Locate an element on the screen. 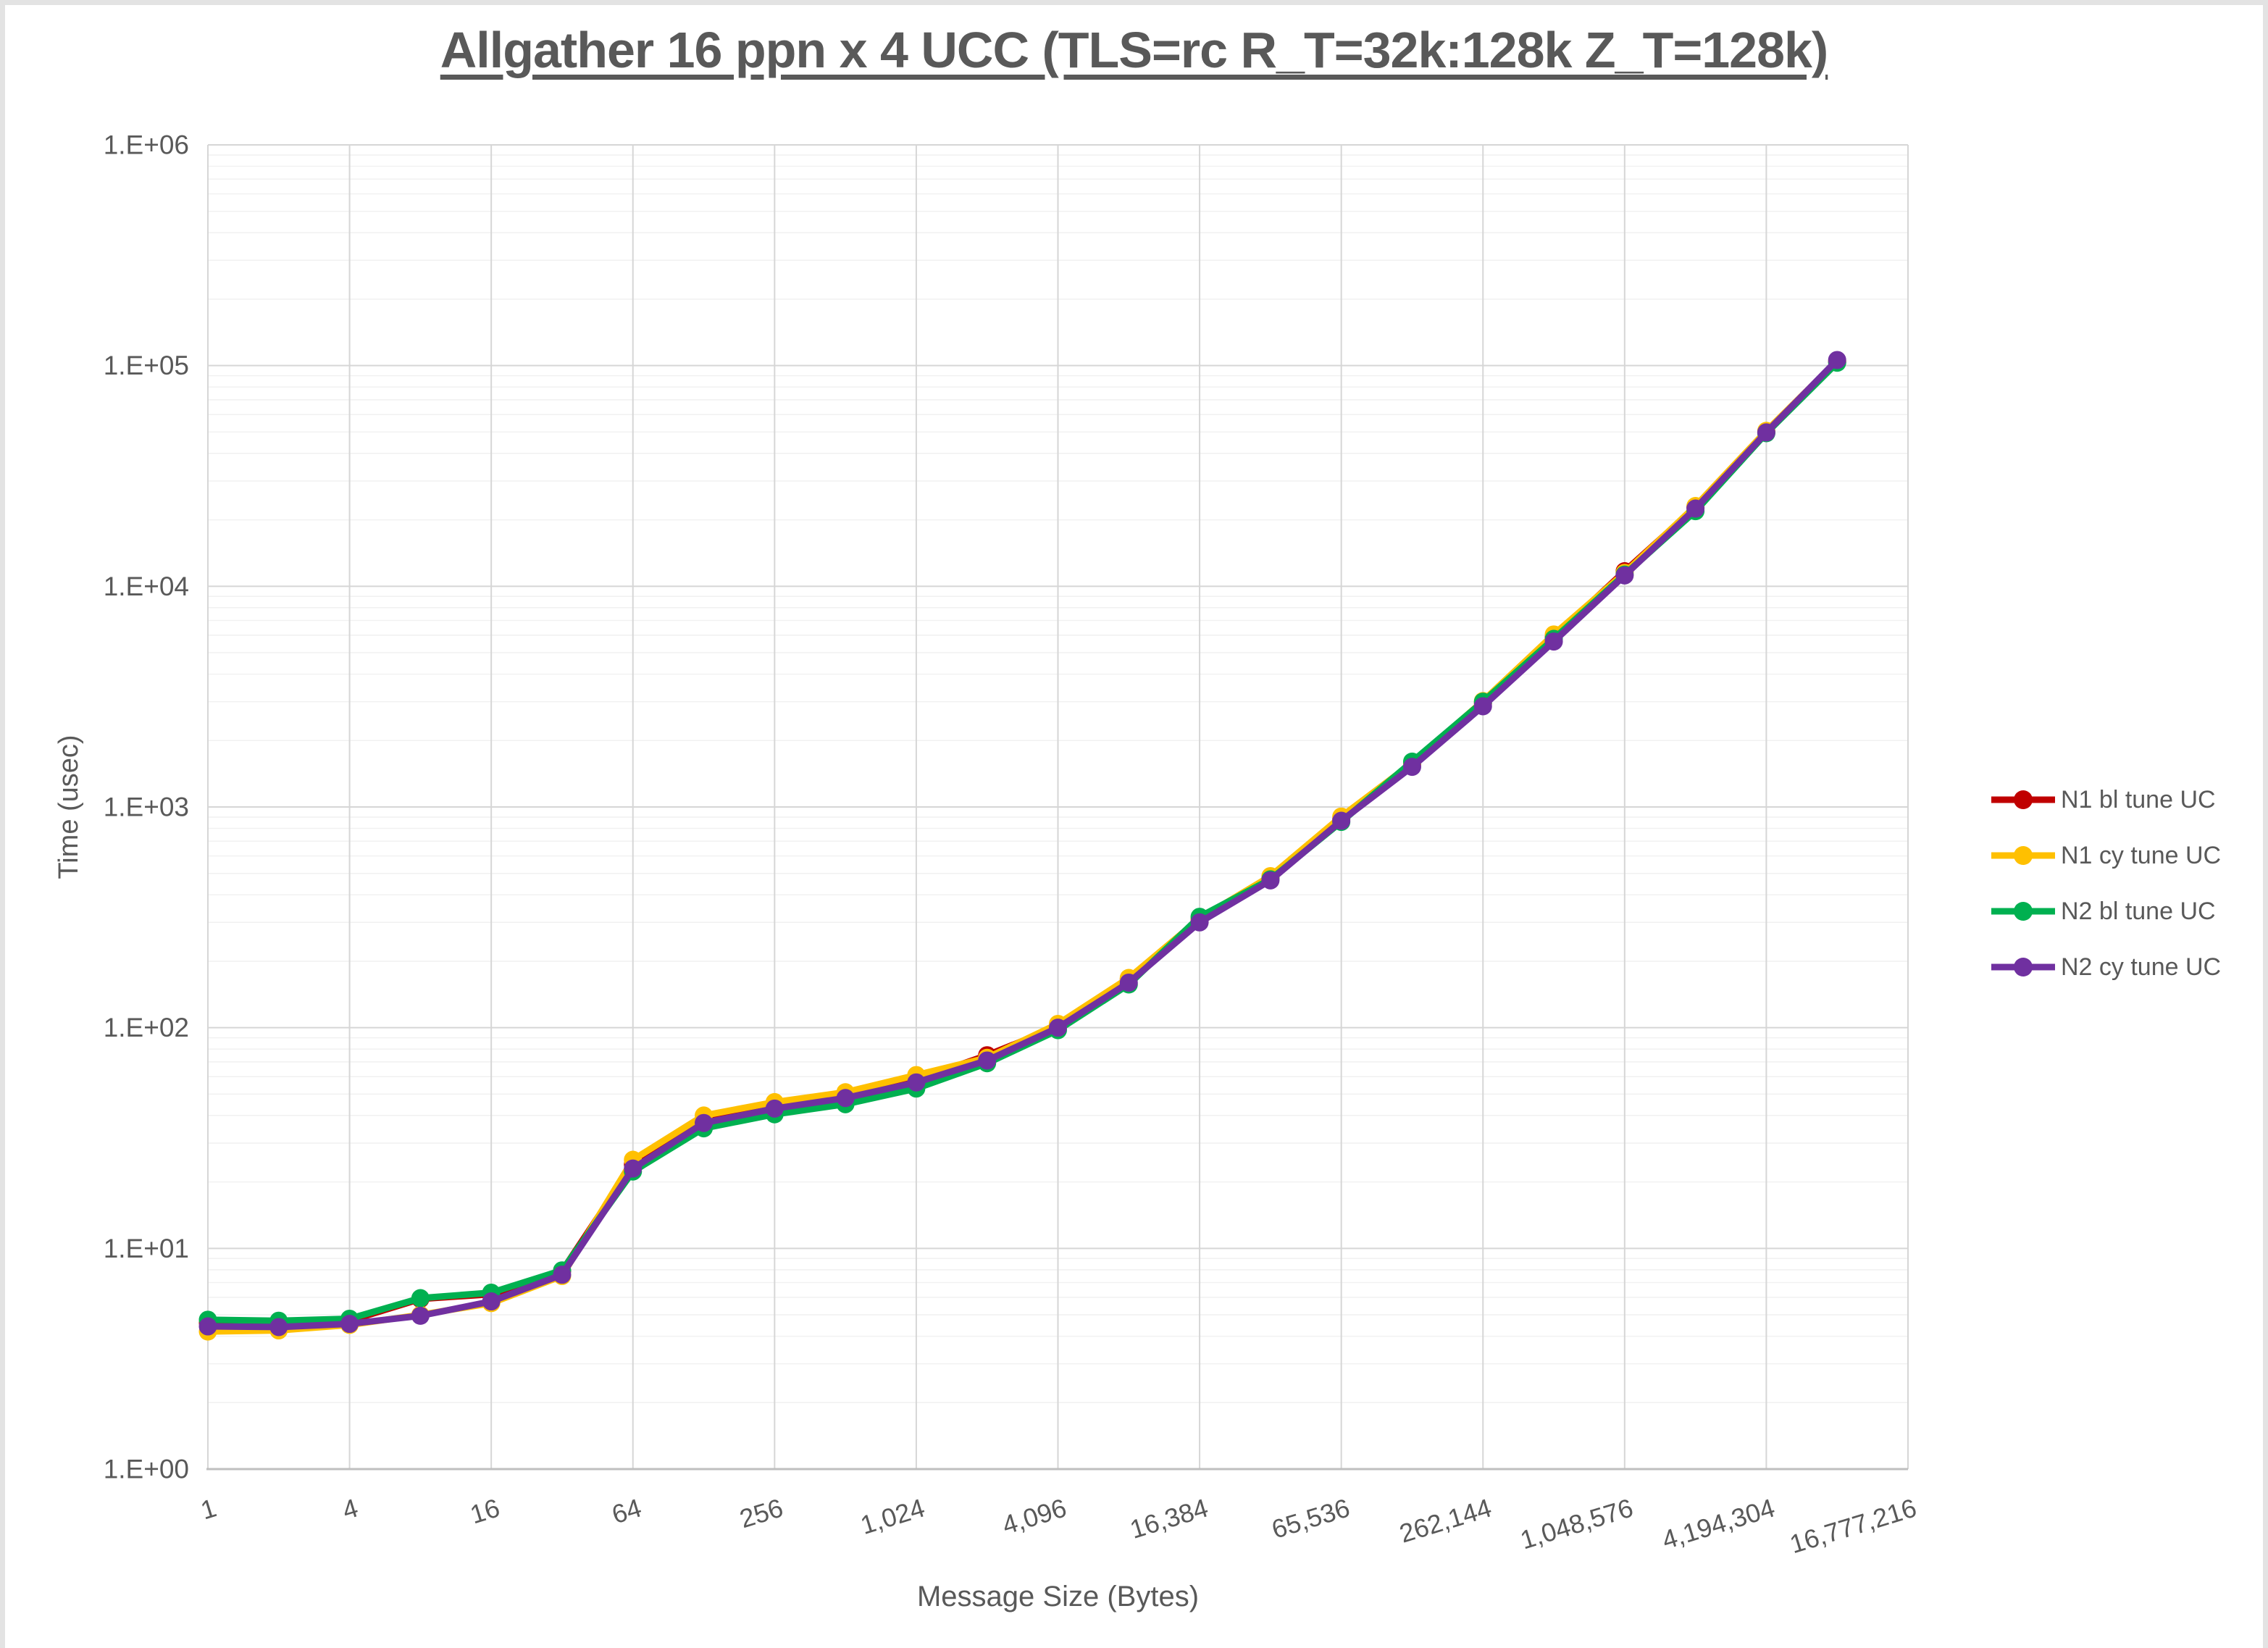  y-axis-title: Time (usec) is located at coordinates (69, 807).